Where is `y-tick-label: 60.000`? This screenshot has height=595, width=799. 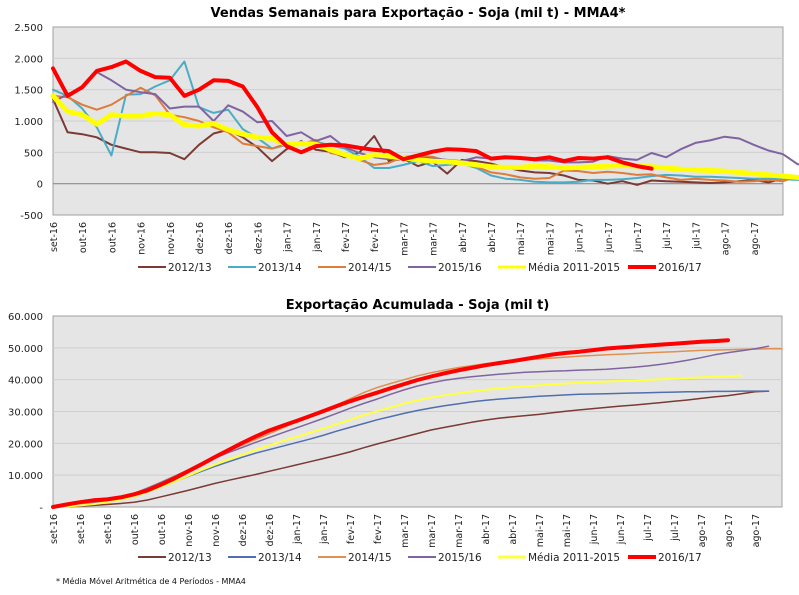
y-tick-label: 60.000 is located at coordinates (25, 317).